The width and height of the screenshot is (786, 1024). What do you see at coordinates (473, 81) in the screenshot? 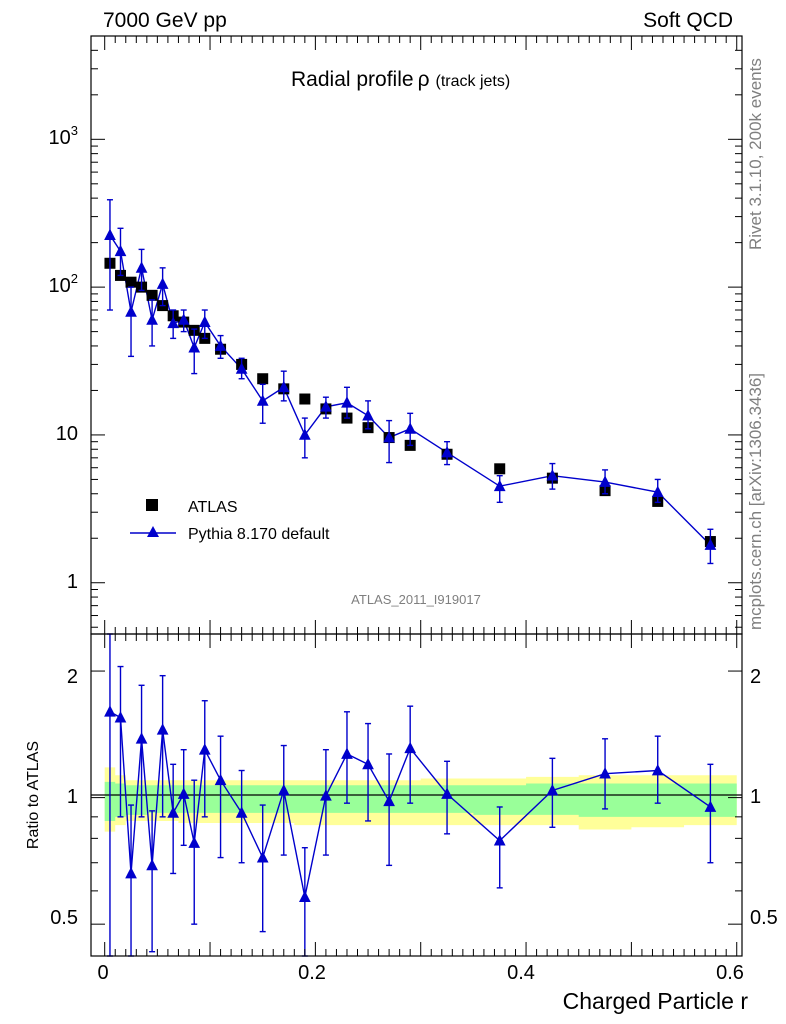
I see `main-title-suffix: (track jets)` at bounding box center [473, 81].